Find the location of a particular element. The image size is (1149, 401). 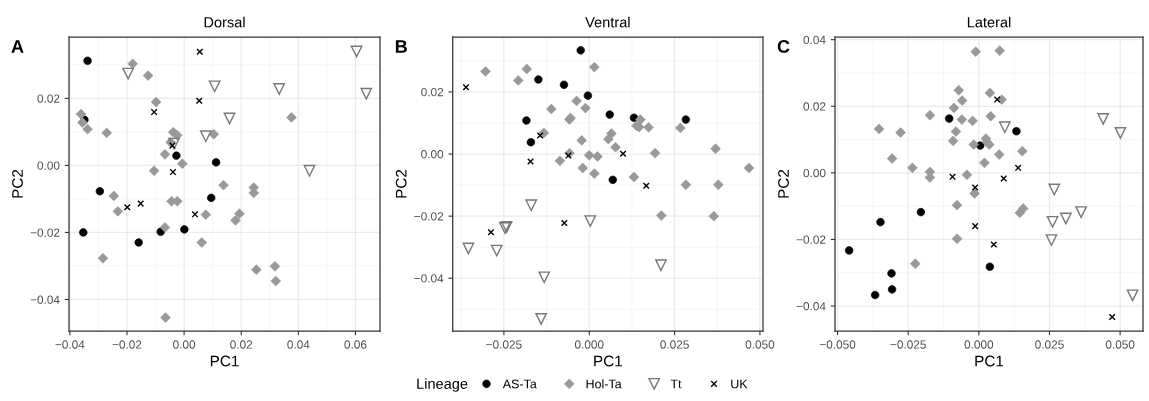

legend-label: Hol-Ta is located at coordinates (604, 384).